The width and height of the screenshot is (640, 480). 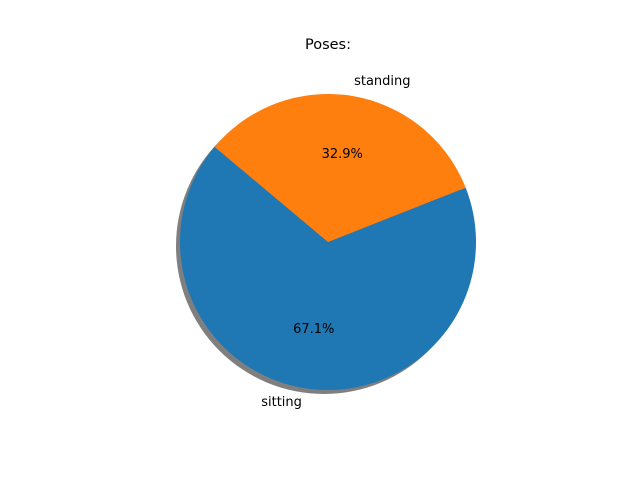 What do you see at coordinates (342, 154) in the screenshot?
I see `slice-percent-standing: 32.9%` at bounding box center [342, 154].